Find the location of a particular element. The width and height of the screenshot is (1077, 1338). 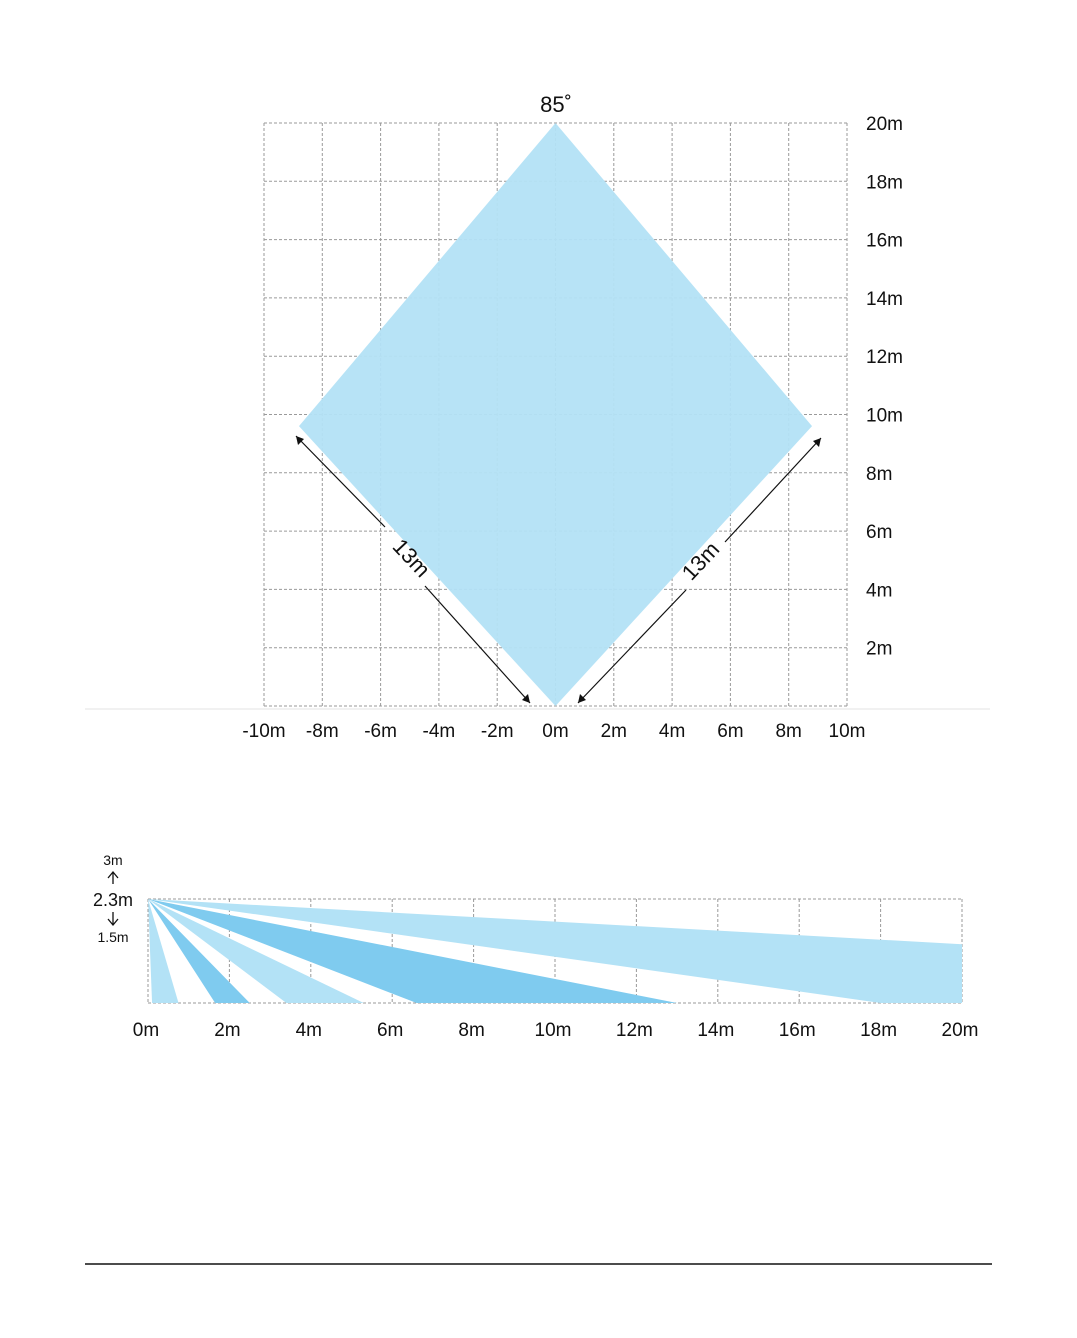

side-x-tick-label: 6m is located at coordinates (390, 1030).